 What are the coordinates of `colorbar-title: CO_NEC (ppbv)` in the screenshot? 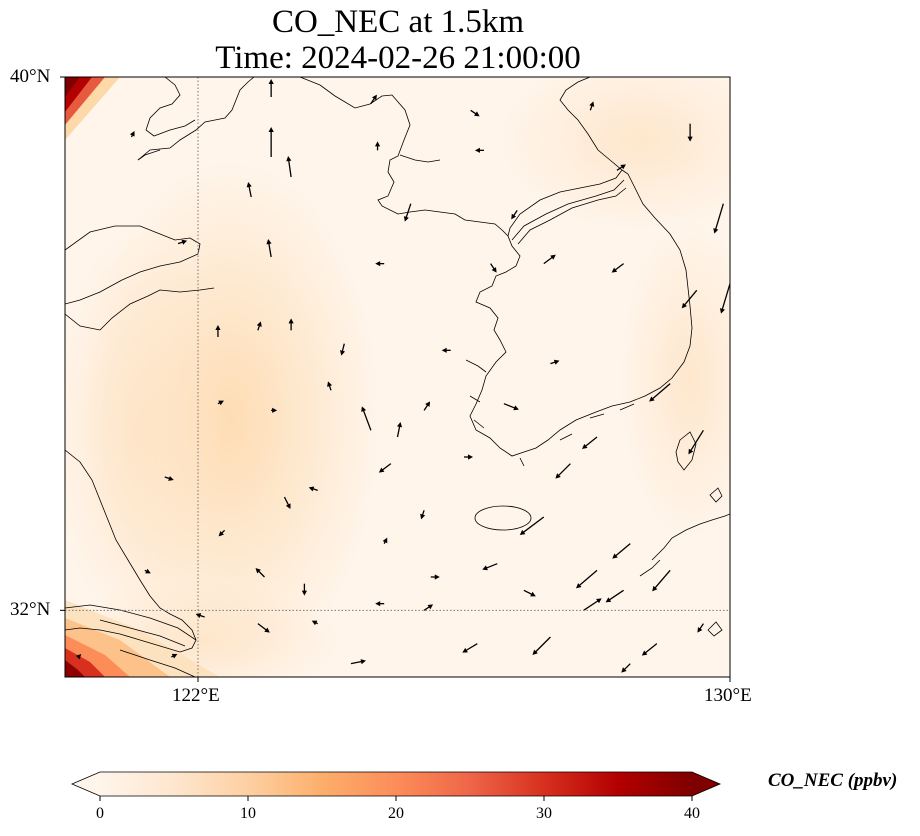 It's located at (833, 780).